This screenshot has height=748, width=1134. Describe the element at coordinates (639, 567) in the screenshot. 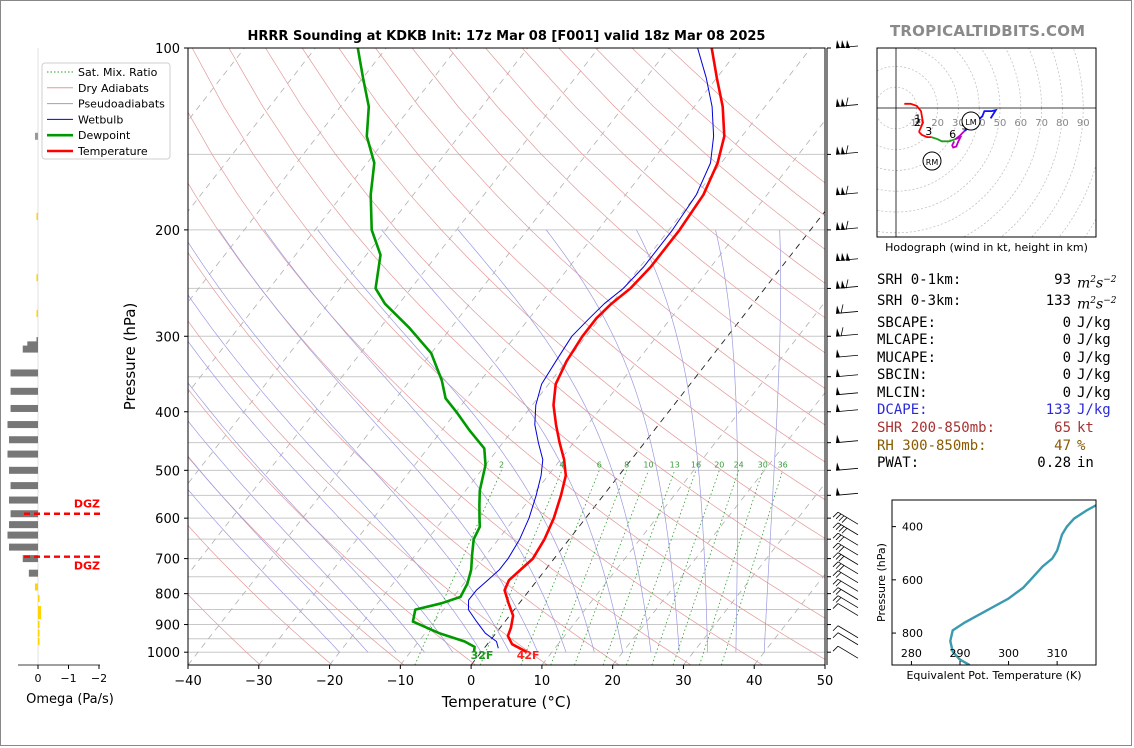

I see `mixing-ratio-line` at that location.